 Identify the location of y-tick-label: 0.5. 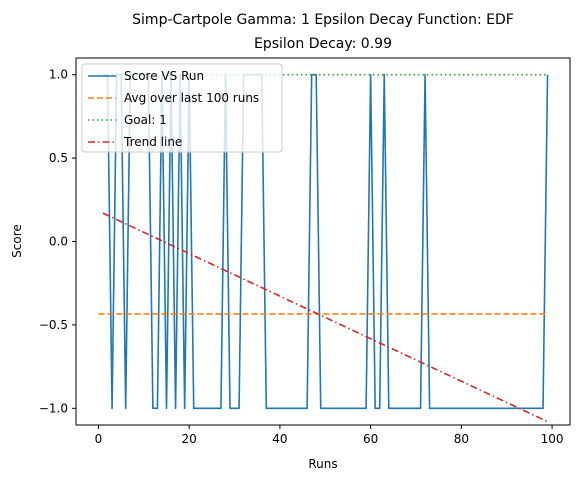
(58, 158).